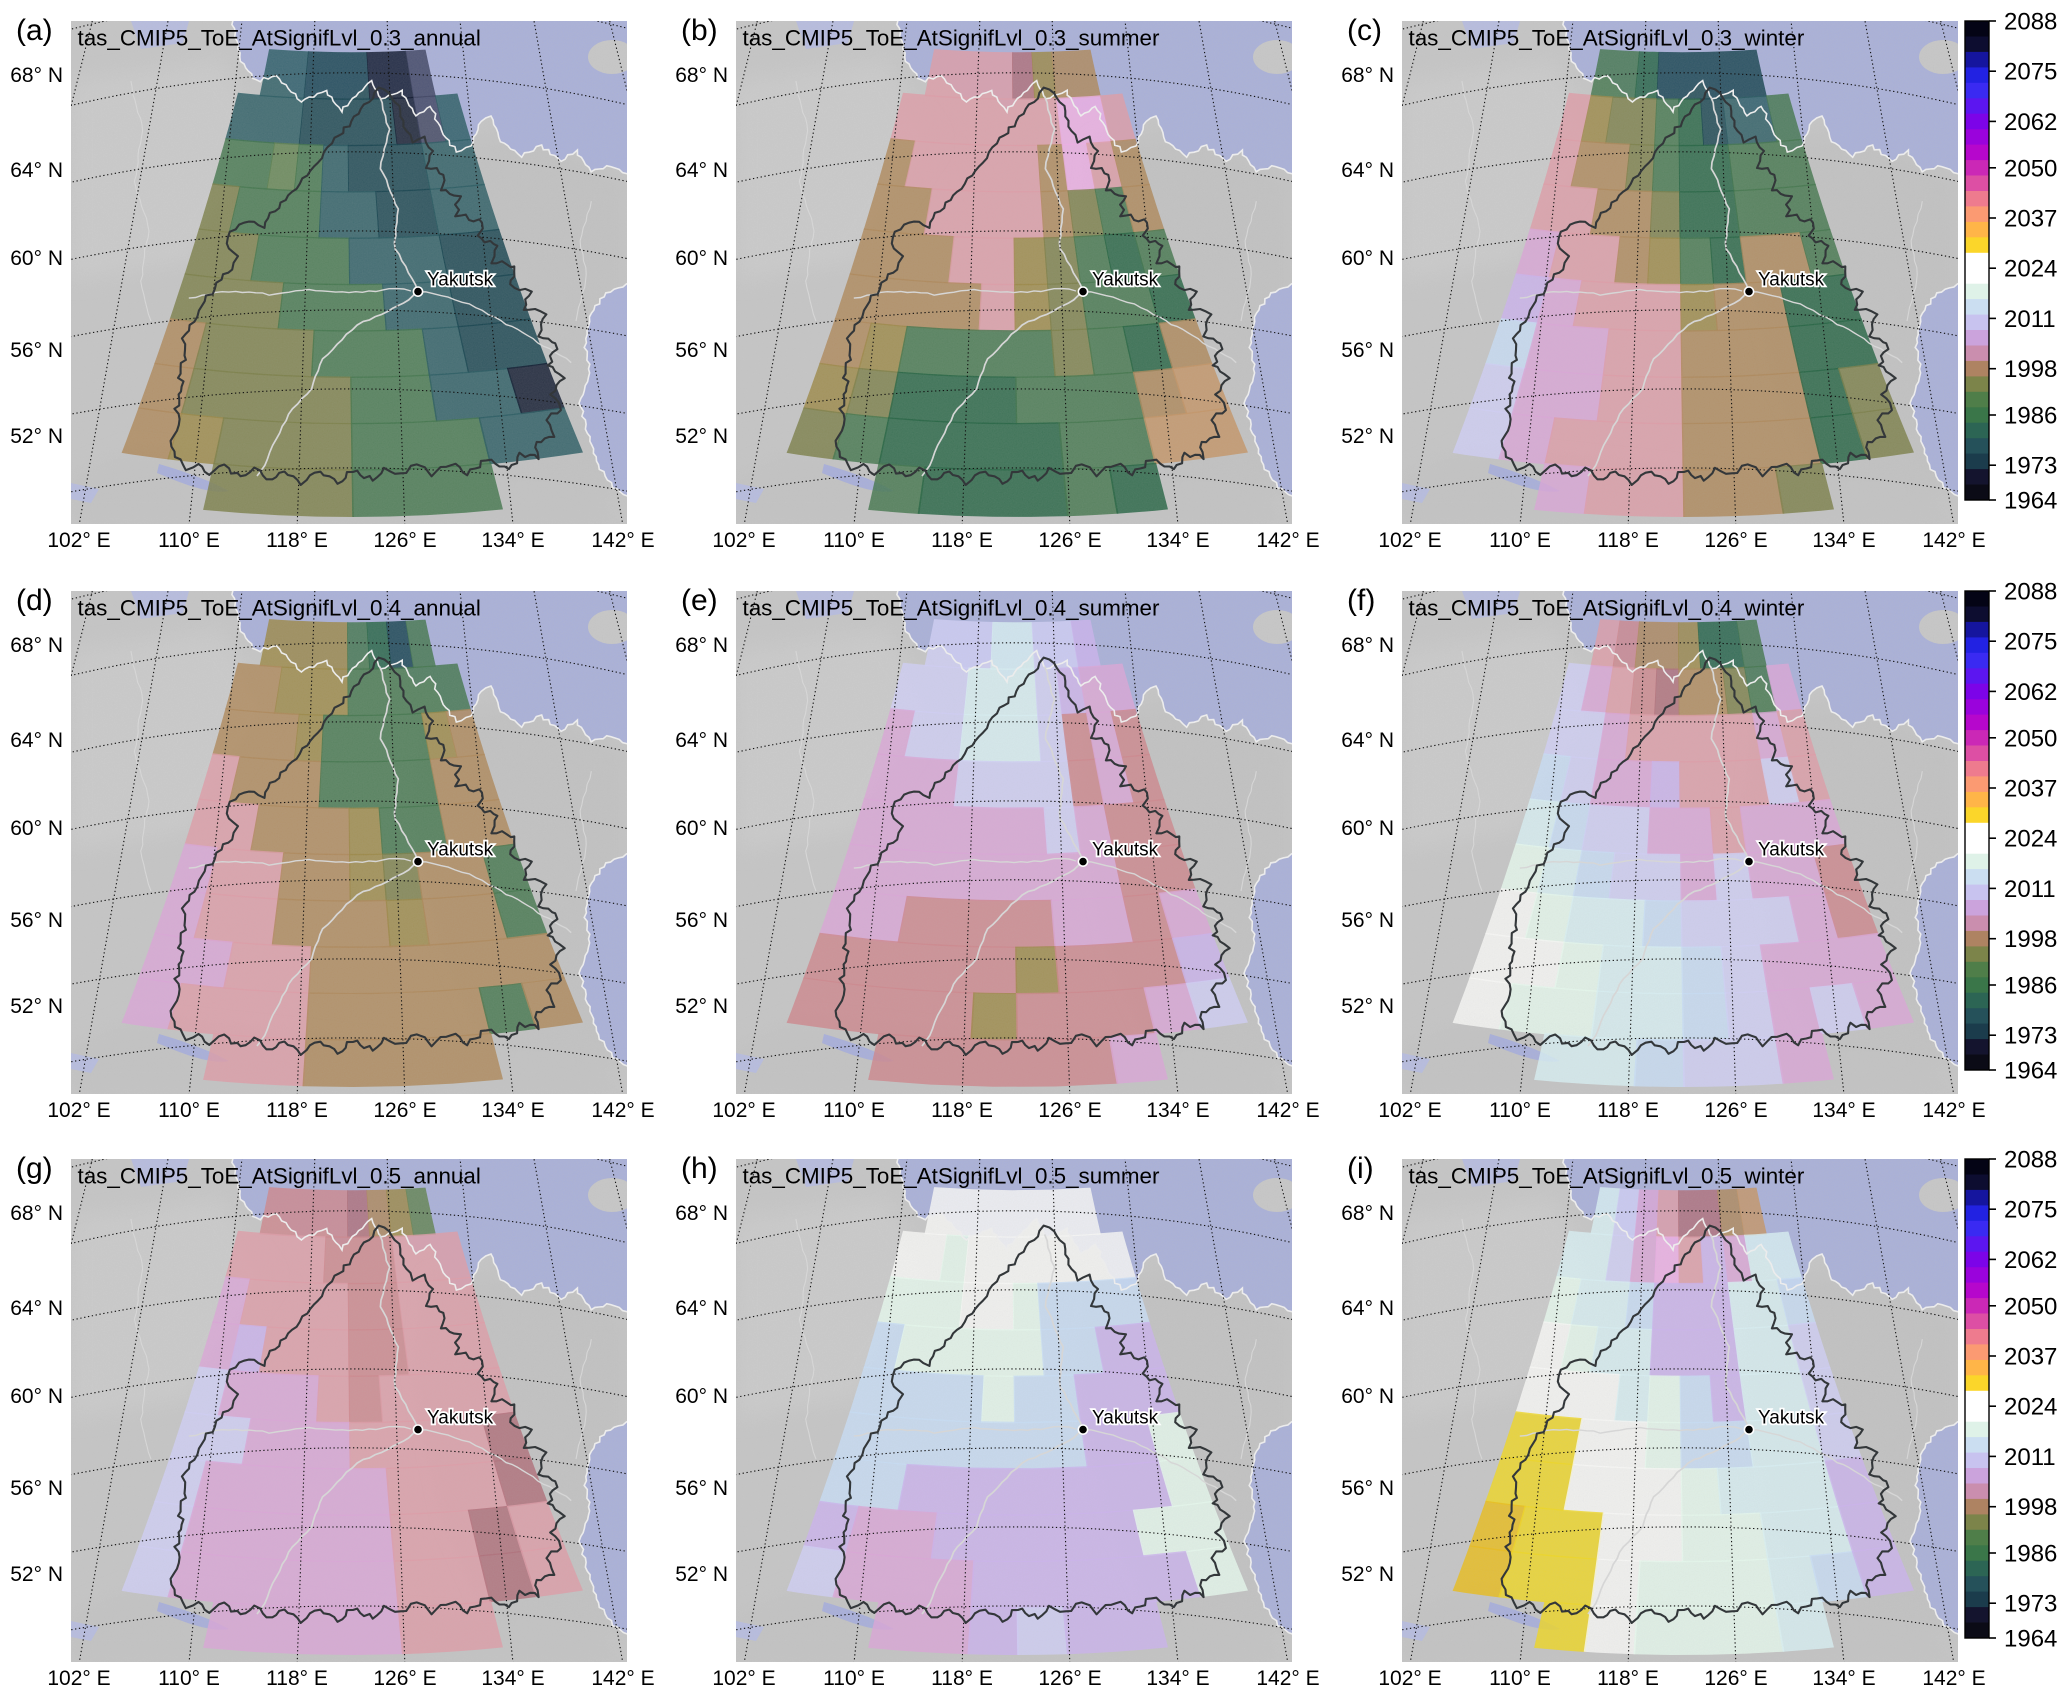 This screenshot has width=2067, height=1702. I want to click on svg-text:tas_CMIP5_ToE_AtSignifLvl_0.5_: tas_CMIP5_ToE_AtSignifLvl_0.5_winter, so click(1607, 1176).